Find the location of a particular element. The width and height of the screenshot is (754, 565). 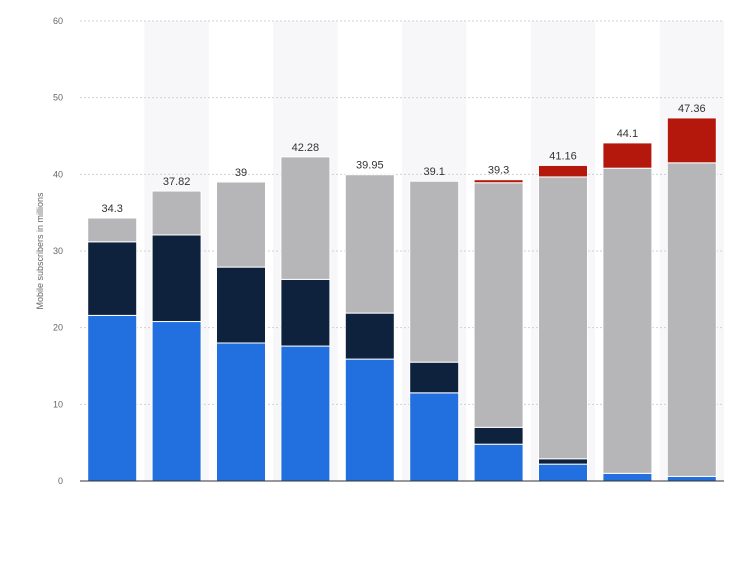

y-tick-label: 50 is located at coordinates (58, 98).